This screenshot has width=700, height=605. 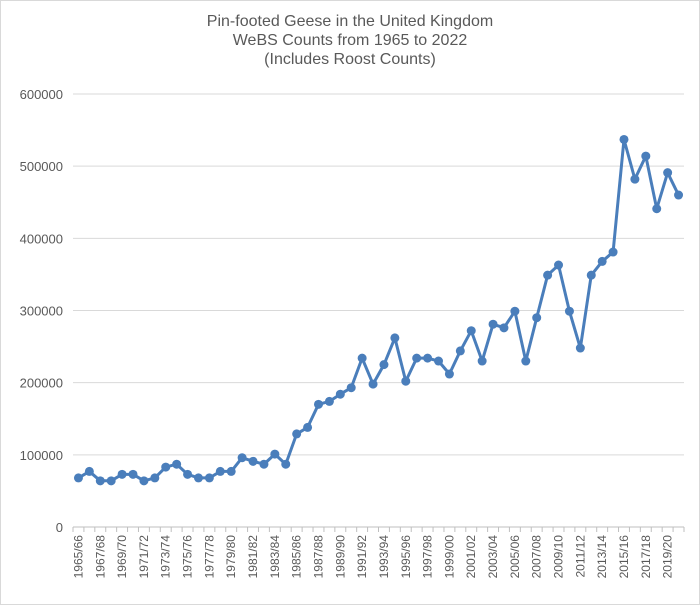 What do you see at coordinates (209, 557) in the screenshot?
I see `x-tick-label: 1977/78` at bounding box center [209, 557].